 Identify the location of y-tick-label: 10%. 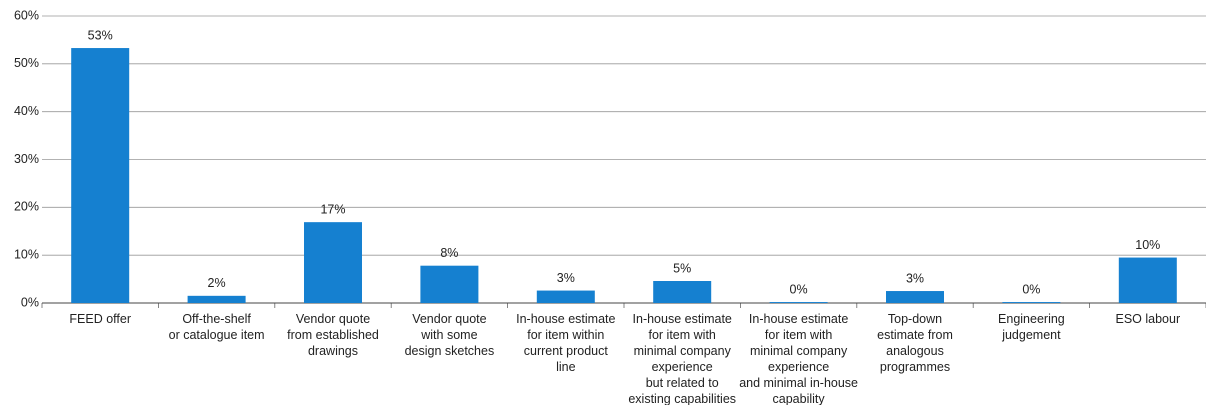
(26, 254).